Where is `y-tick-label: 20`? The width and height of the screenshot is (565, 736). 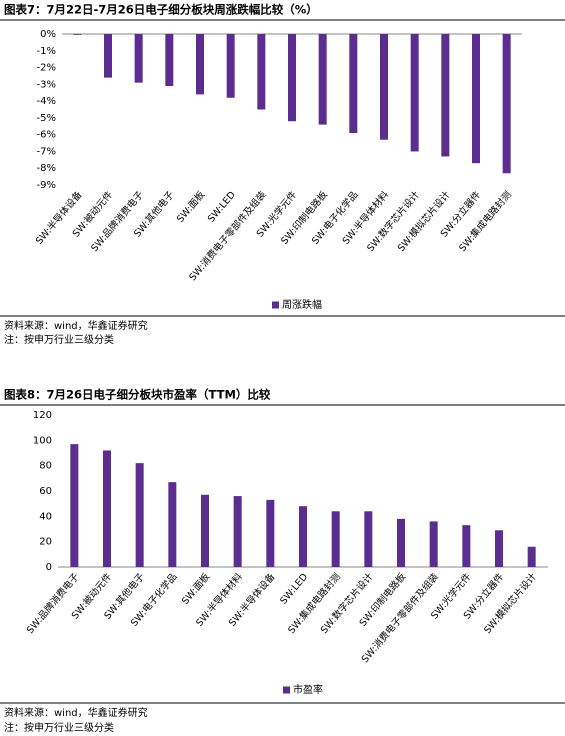 y-tick-label: 20 is located at coordinates (45, 542).